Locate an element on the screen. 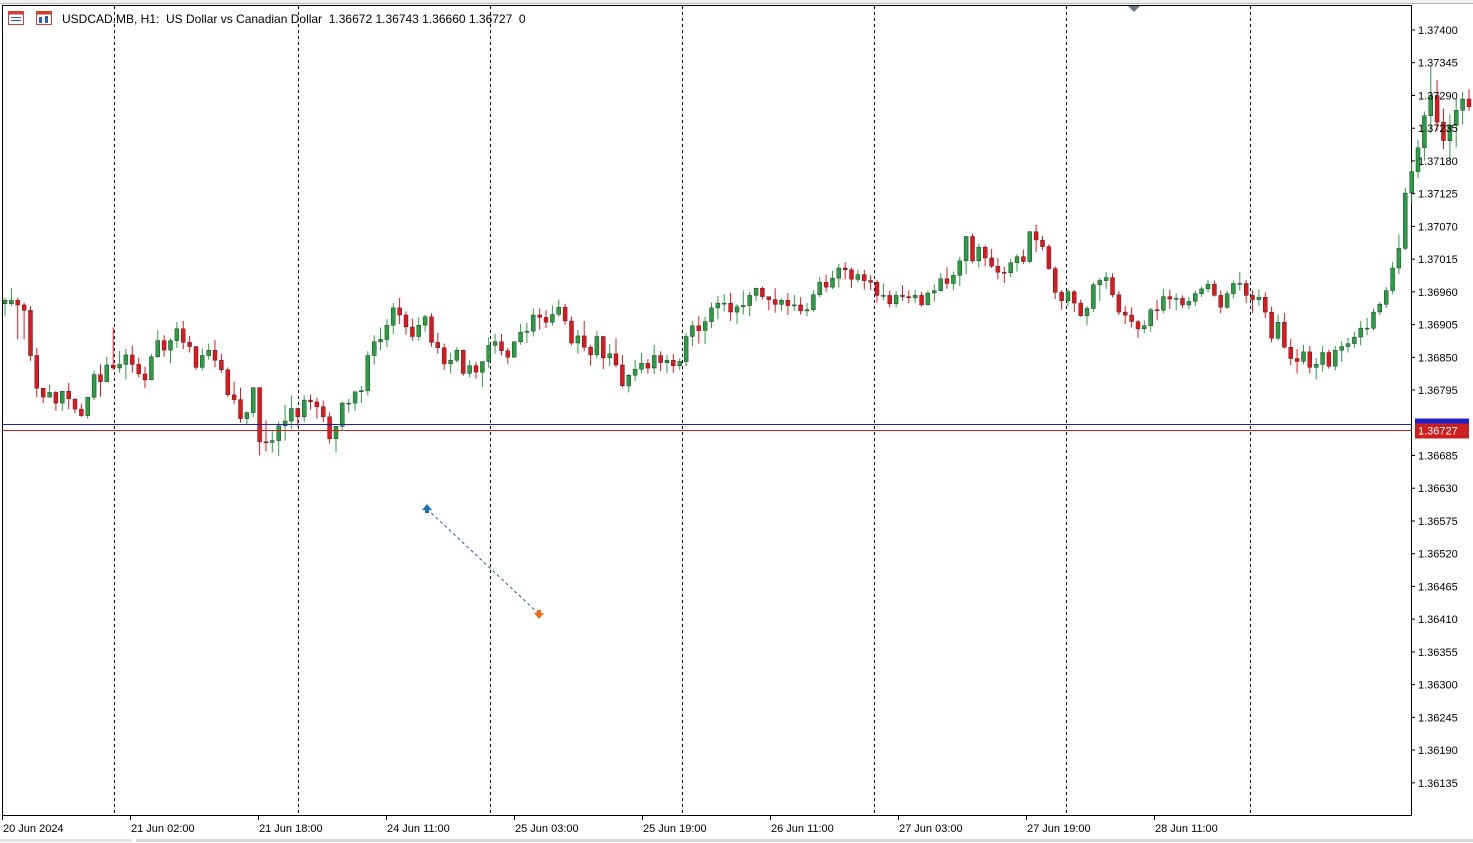 Image resolution: width=1473 pixels, height=843 pixels. sell-arrow-icon is located at coordinates (539, 614).